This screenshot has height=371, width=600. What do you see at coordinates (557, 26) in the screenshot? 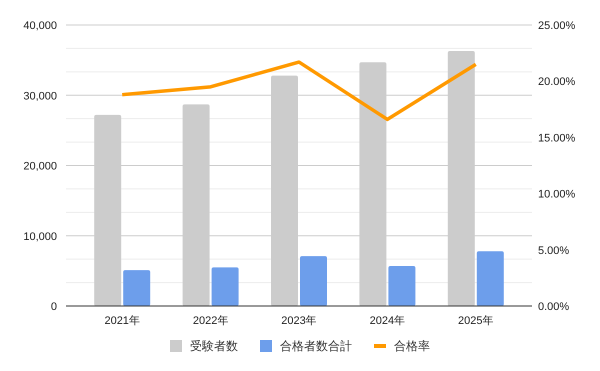
I see `y2-tick-label: 25.00%` at bounding box center [557, 26].